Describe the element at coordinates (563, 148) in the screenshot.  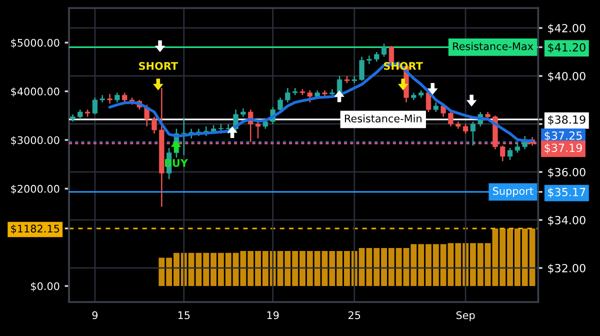
I see `ref-line-label: $37.19` at that location.